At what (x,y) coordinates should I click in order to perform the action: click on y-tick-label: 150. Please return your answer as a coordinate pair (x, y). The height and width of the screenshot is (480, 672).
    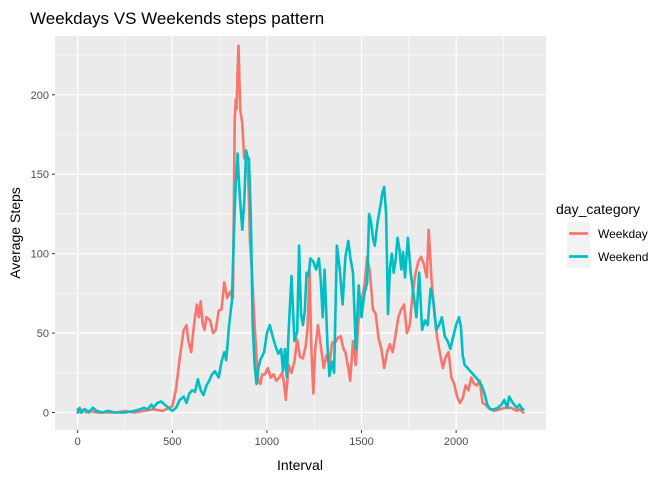
    Looking at the image, I should click on (40, 175).